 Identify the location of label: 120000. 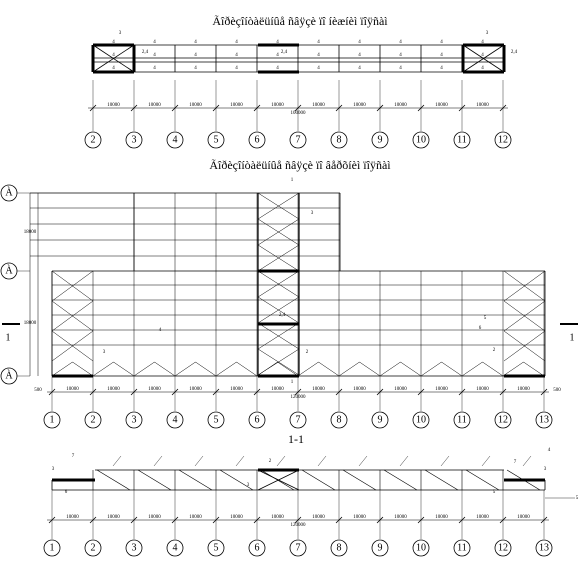
(299, 525).